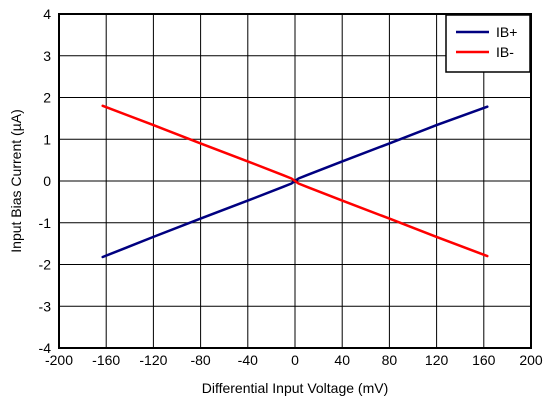 This screenshot has height=401, width=547. I want to click on x-tick-label: -160, so click(106, 360).